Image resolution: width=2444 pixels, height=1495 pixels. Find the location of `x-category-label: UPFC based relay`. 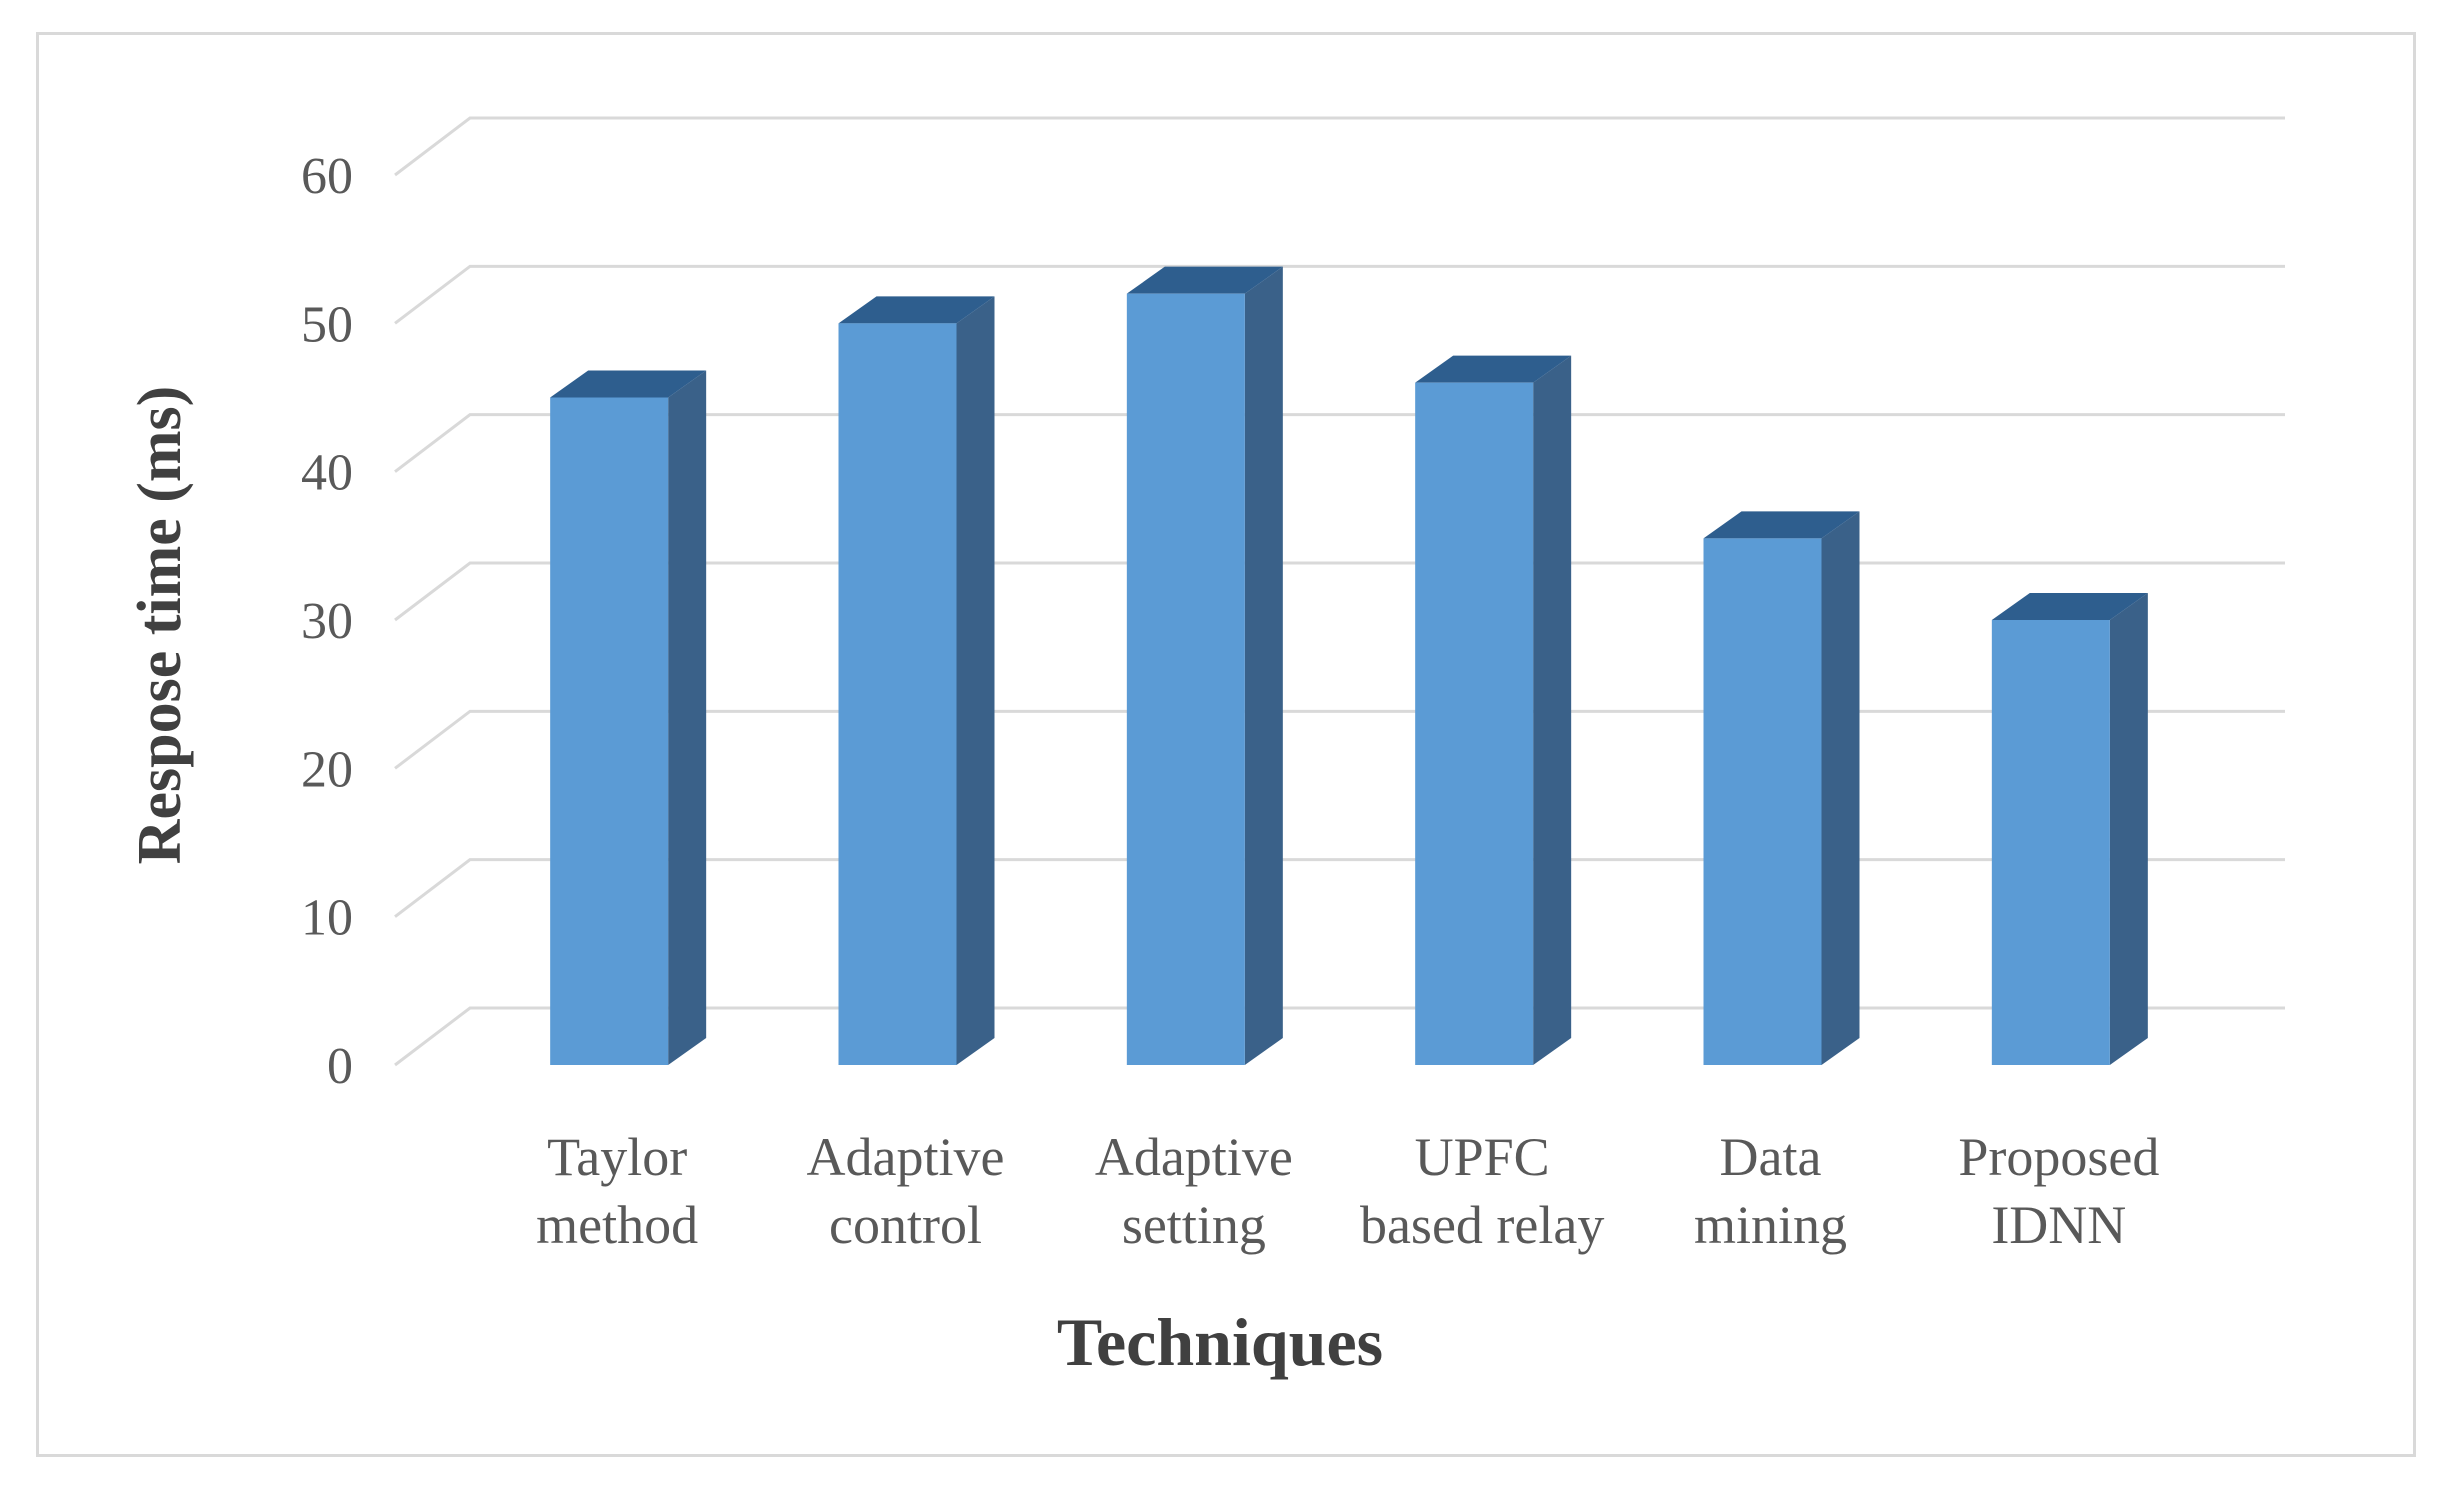

x-category-label: UPFC based relay is located at coordinates (1482, 1191).